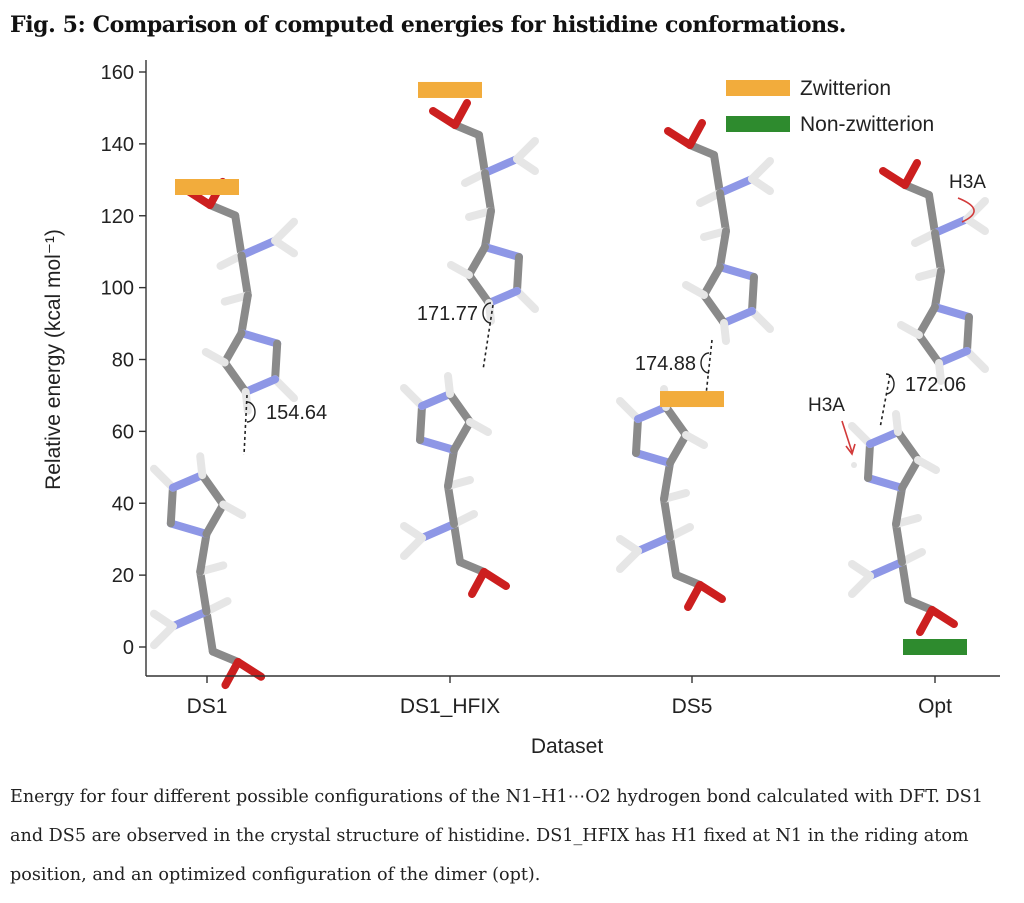 The image size is (1024, 903). I want to click on legend-label: Non-zwitterion, so click(867, 124).